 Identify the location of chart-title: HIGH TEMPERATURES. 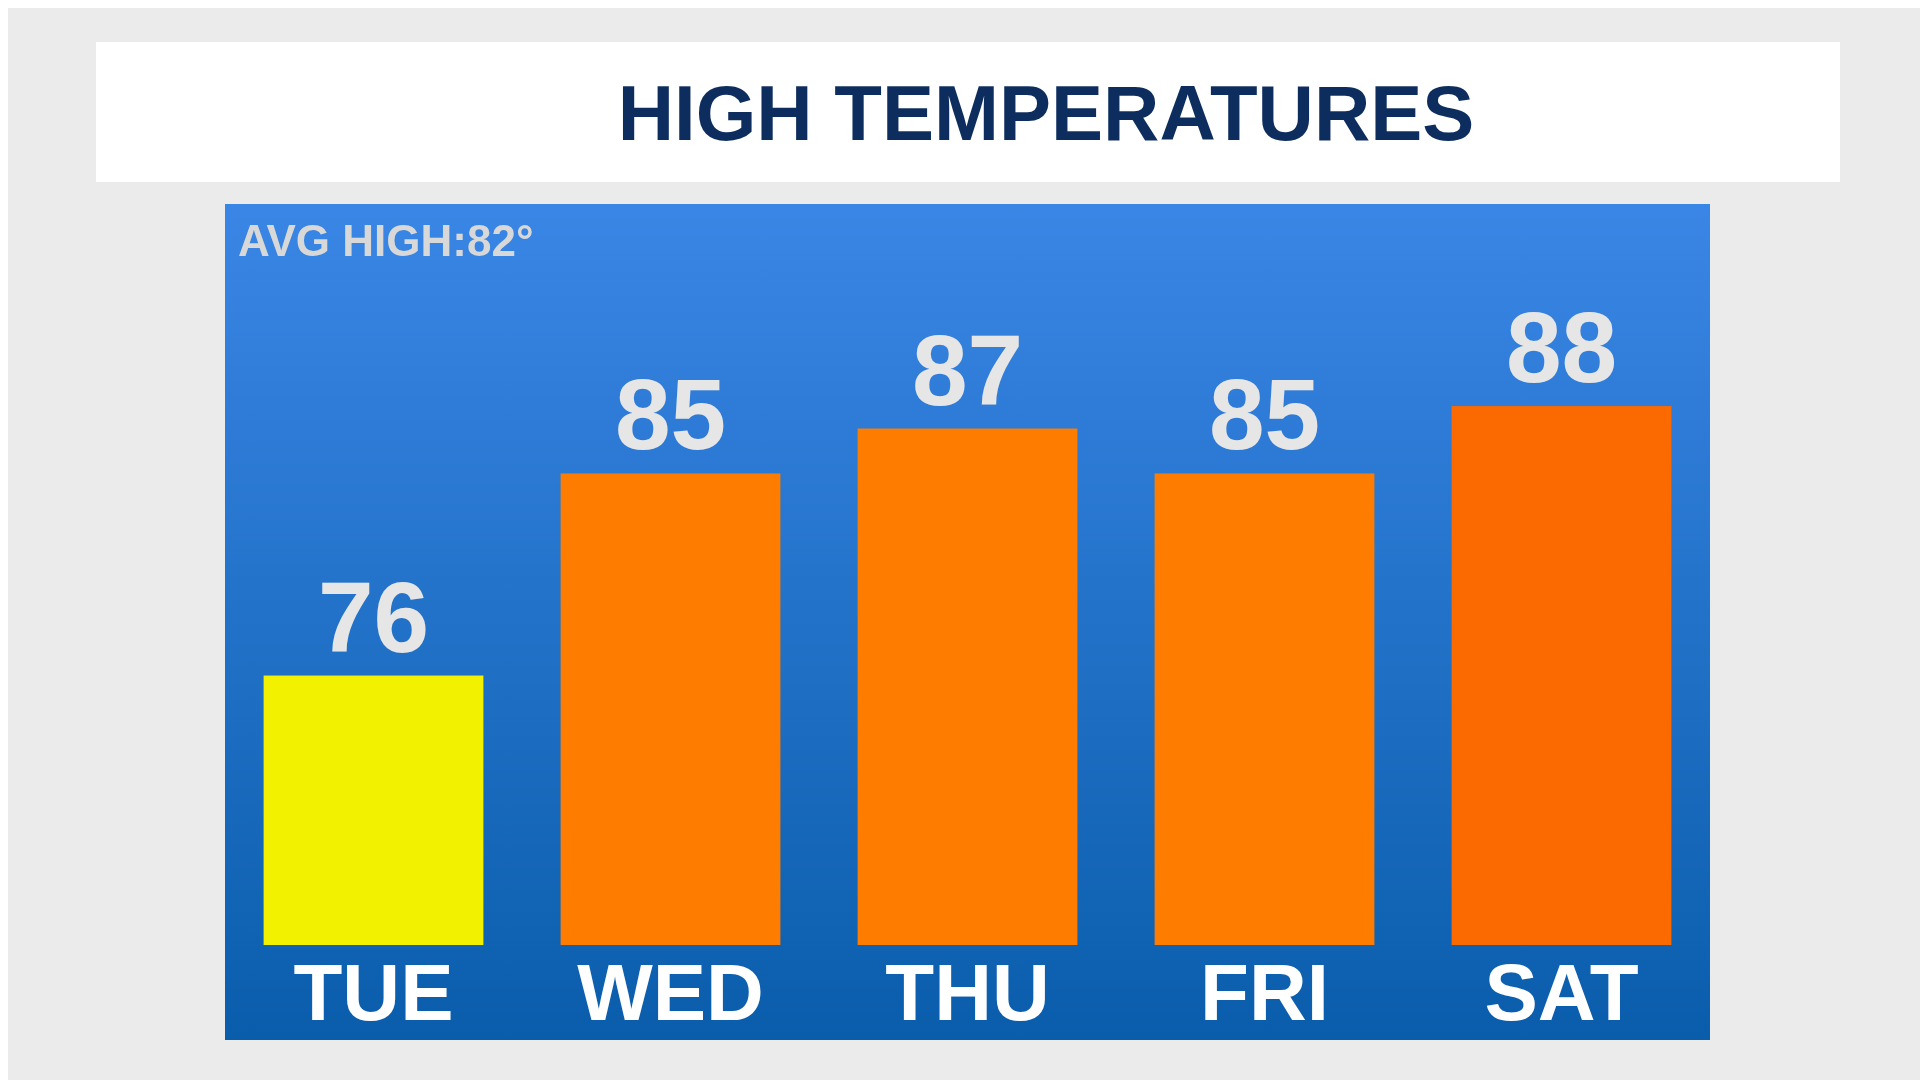
(1046, 113).